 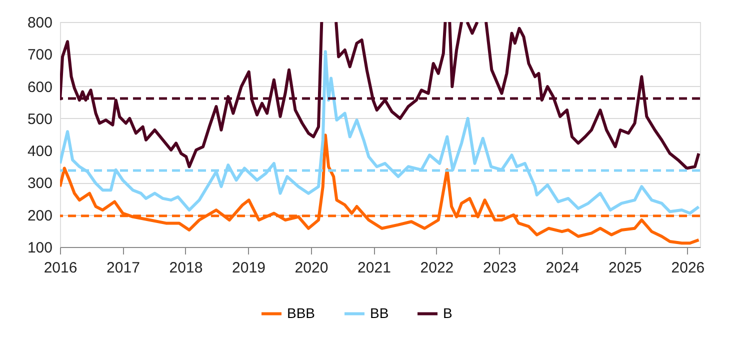 What do you see at coordinates (123, 268) in the screenshot?
I see `x-tick-label: 2017` at bounding box center [123, 268].